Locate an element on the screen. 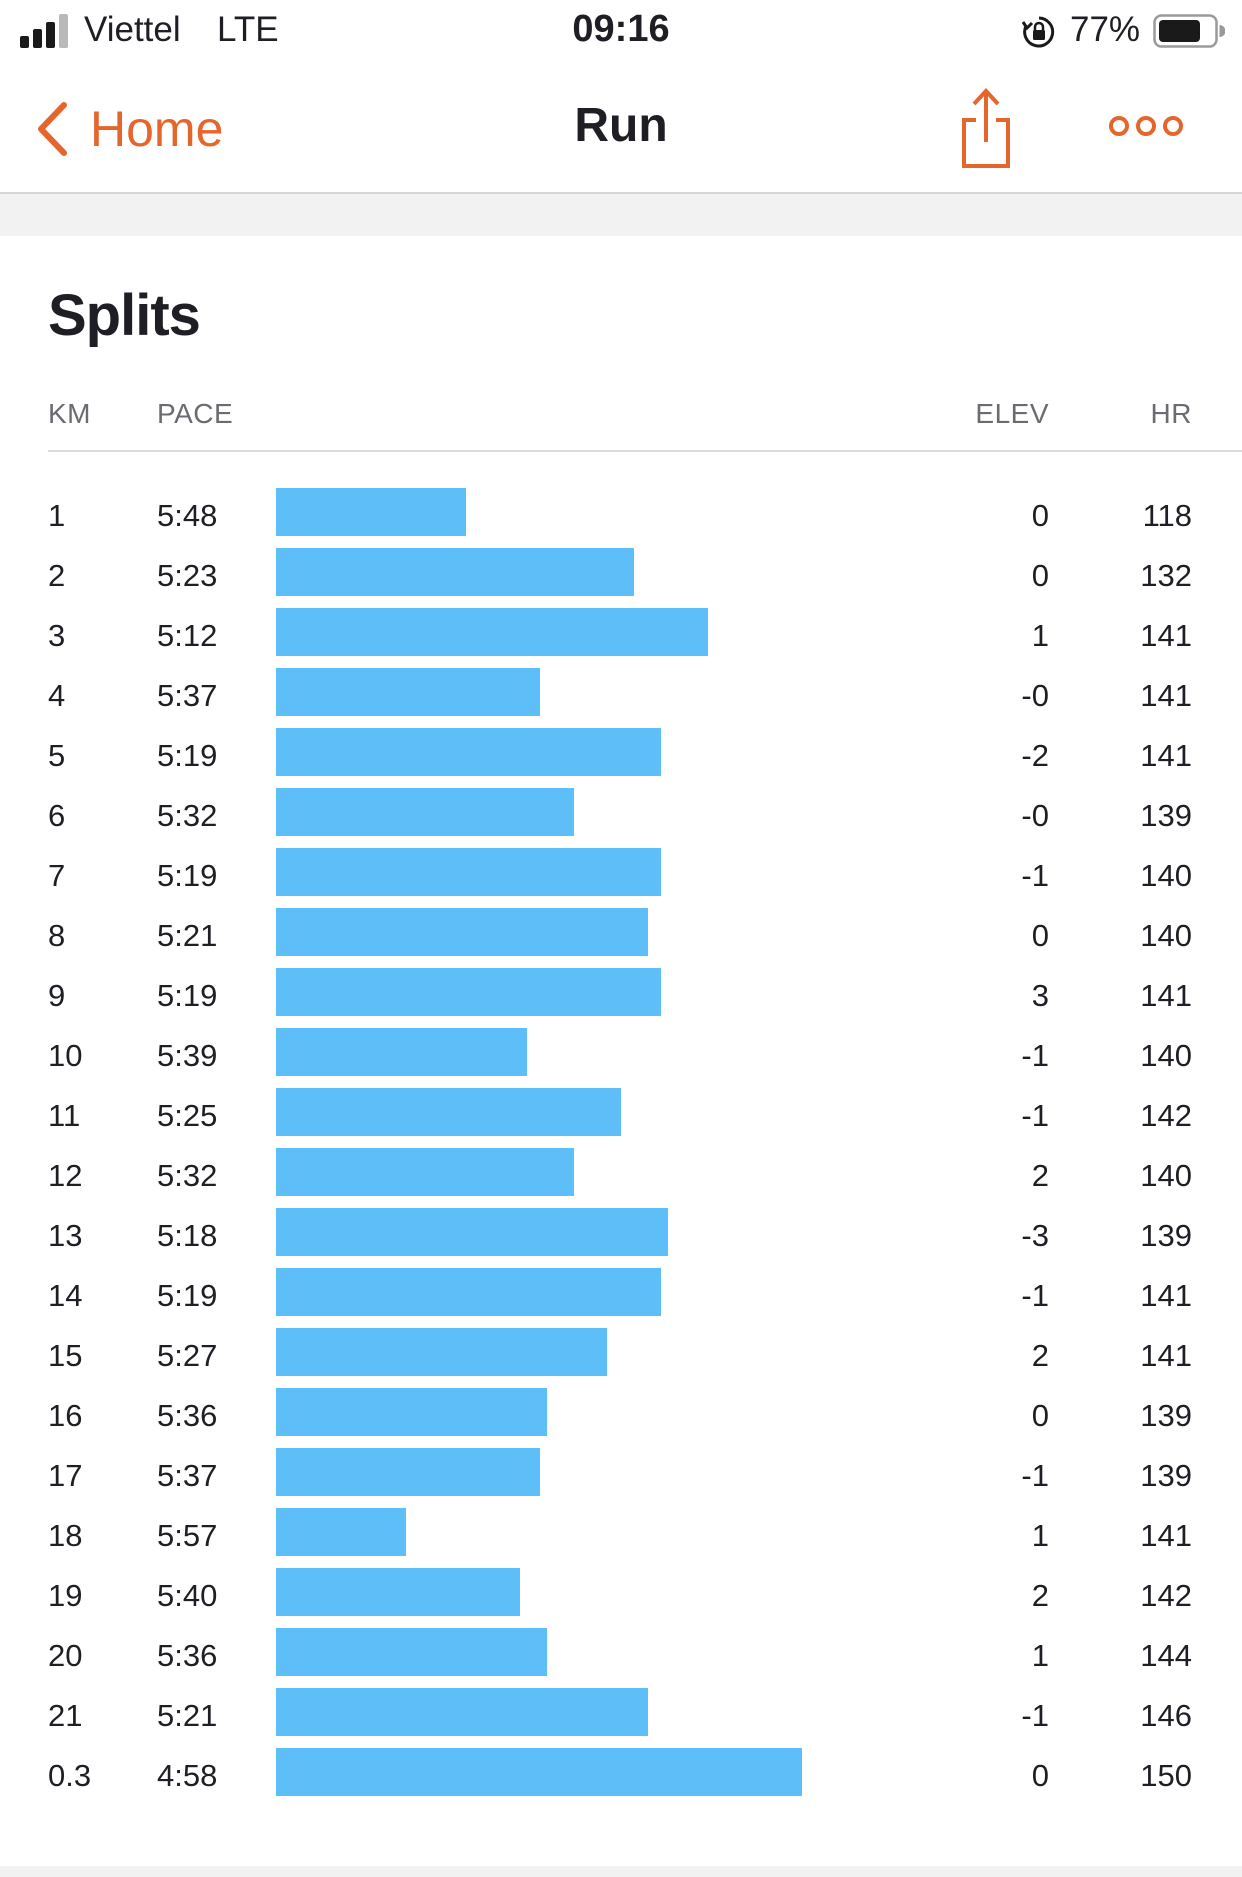 This screenshot has height=1877, width=1242. column-header-pace: PACE is located at coordinates (195, 413).